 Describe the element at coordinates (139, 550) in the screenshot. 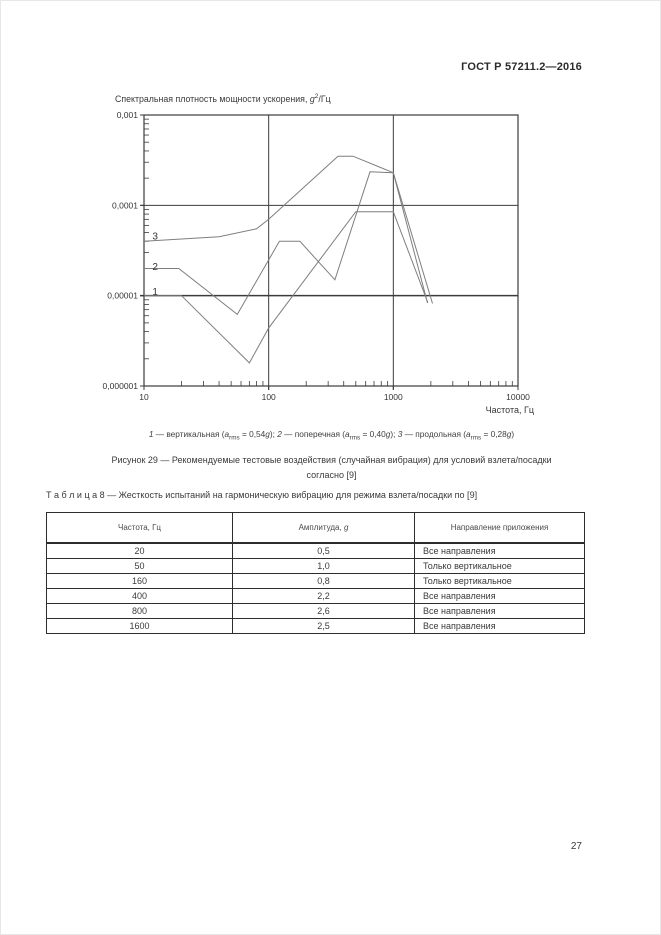

I see `cell-frequency: 20` at that location.